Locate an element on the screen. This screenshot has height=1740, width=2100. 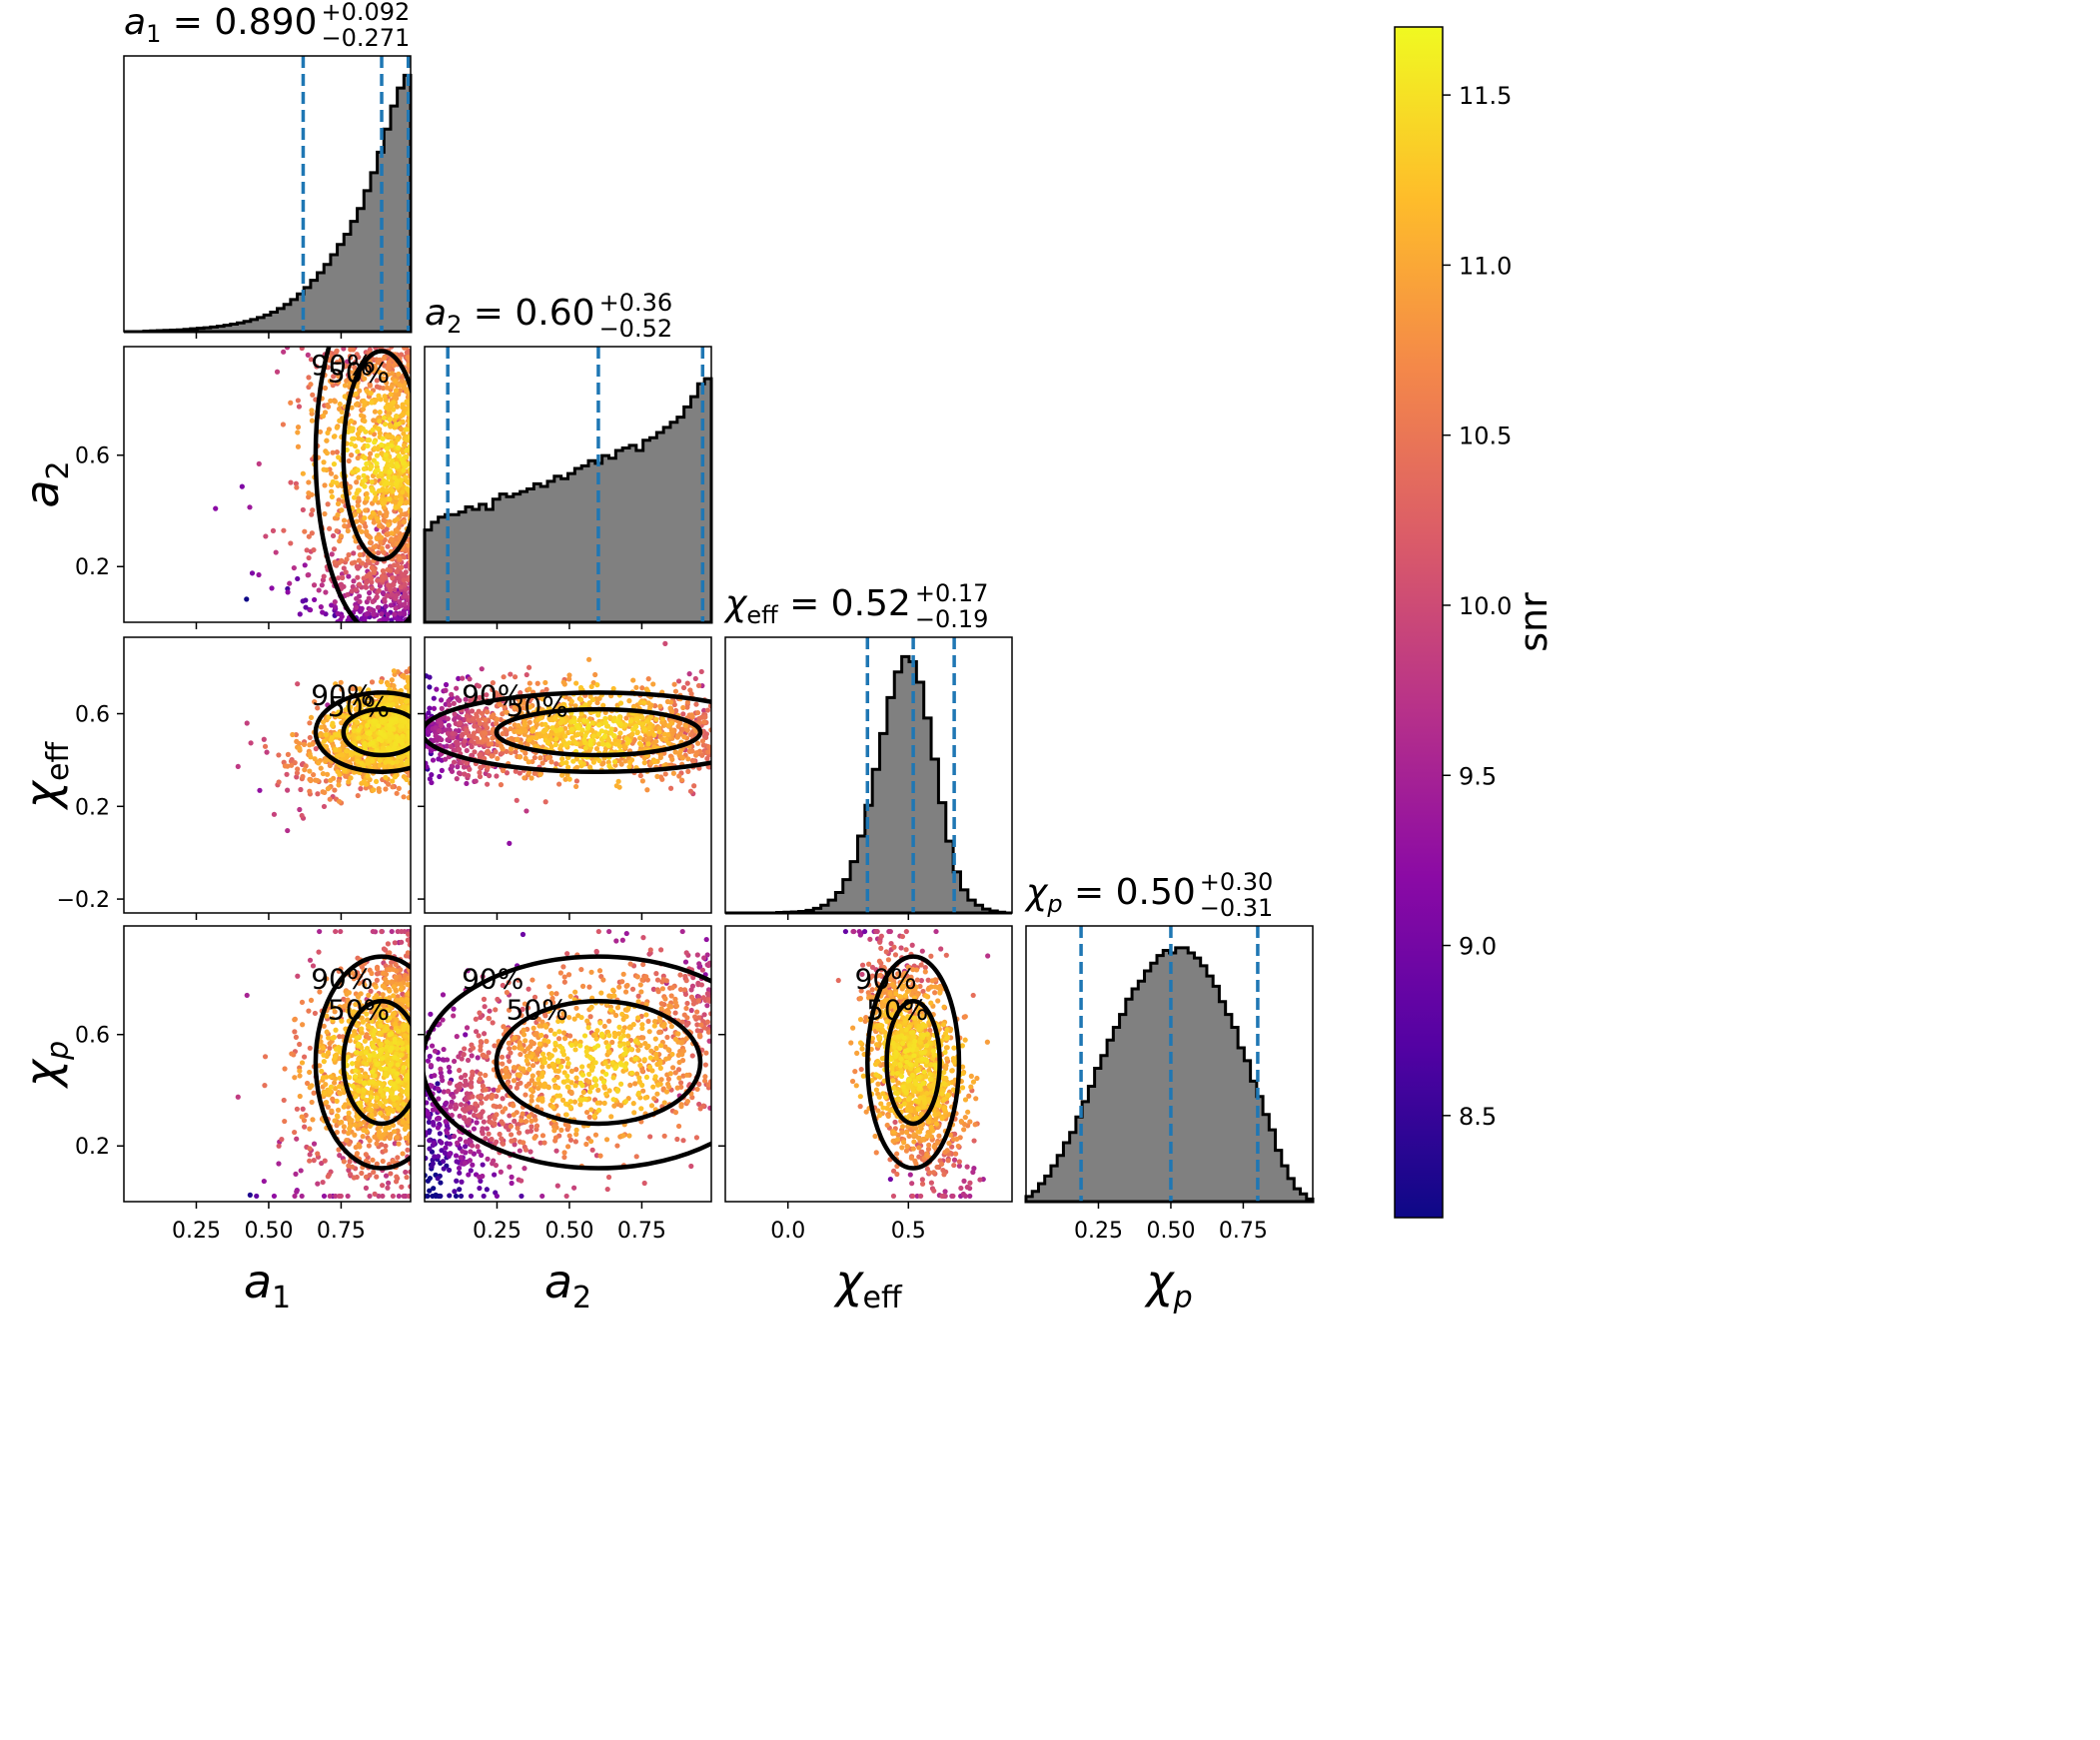
frame-a1 is located at coordinates (268, 194).